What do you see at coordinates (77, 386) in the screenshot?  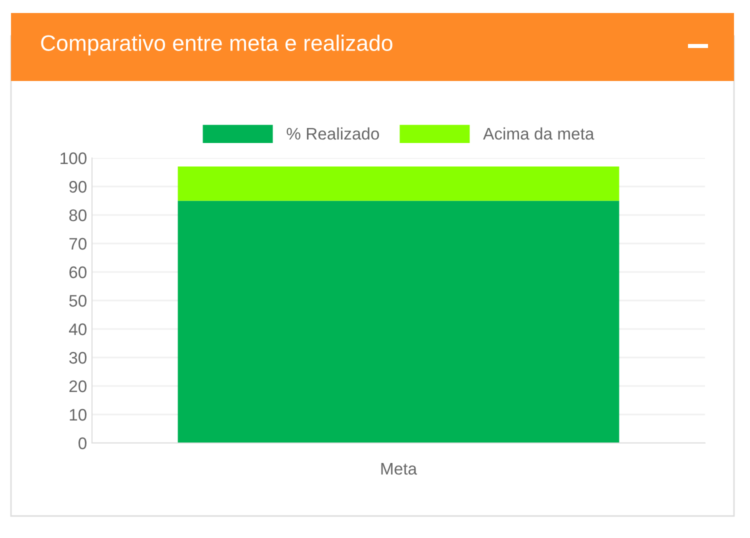 I see `y-tick-label: 20` at bounding box center [77, 386].